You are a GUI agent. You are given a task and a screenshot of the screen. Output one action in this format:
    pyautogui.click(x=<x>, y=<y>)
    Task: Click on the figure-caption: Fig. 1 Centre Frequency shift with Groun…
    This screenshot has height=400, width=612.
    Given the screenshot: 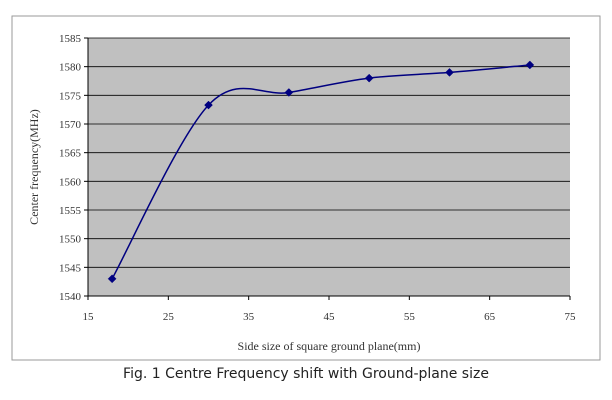 What is the action you would take?
    pyautogui.click(x=306, y=374)
    